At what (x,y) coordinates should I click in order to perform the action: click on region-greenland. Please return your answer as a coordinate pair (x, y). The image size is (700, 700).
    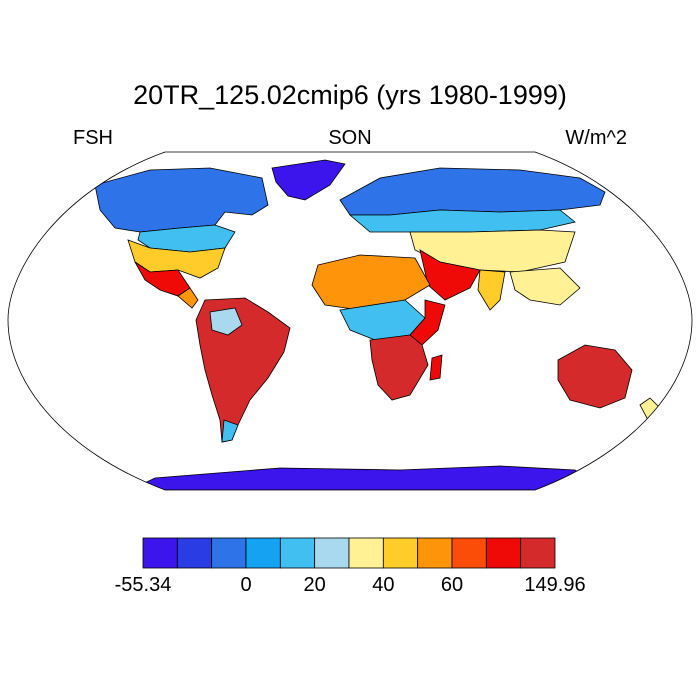
    Looking at the image, I should click on (308, 180).